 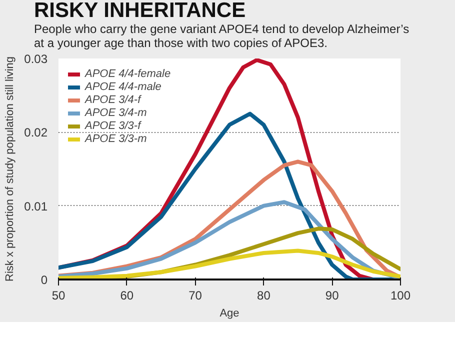 I want to click on x-tick-label: 60, so click(x=127, y=295).